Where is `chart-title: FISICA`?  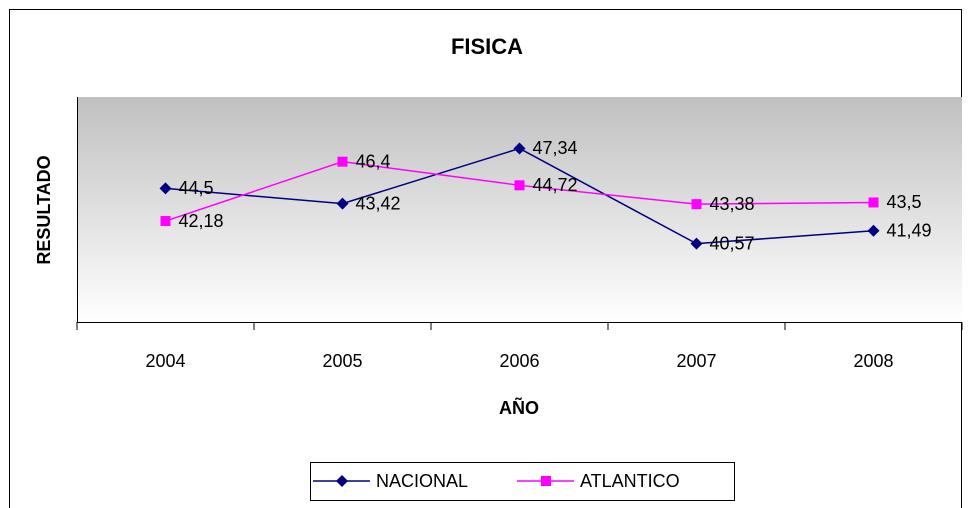 chart-title: FISICA is located at coordinates (487, 46).